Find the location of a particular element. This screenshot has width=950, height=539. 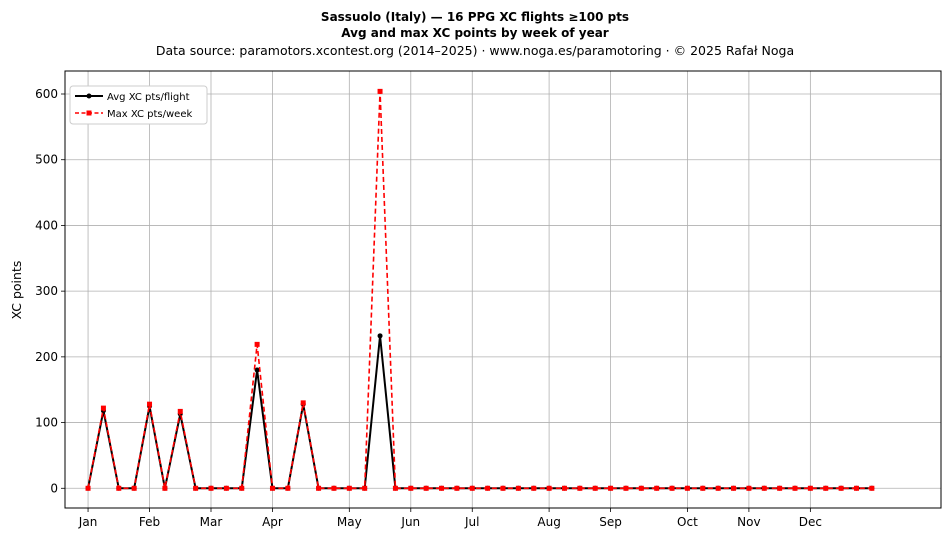

x-tick-label-sep: Sep is located at coordinates (610, 522).